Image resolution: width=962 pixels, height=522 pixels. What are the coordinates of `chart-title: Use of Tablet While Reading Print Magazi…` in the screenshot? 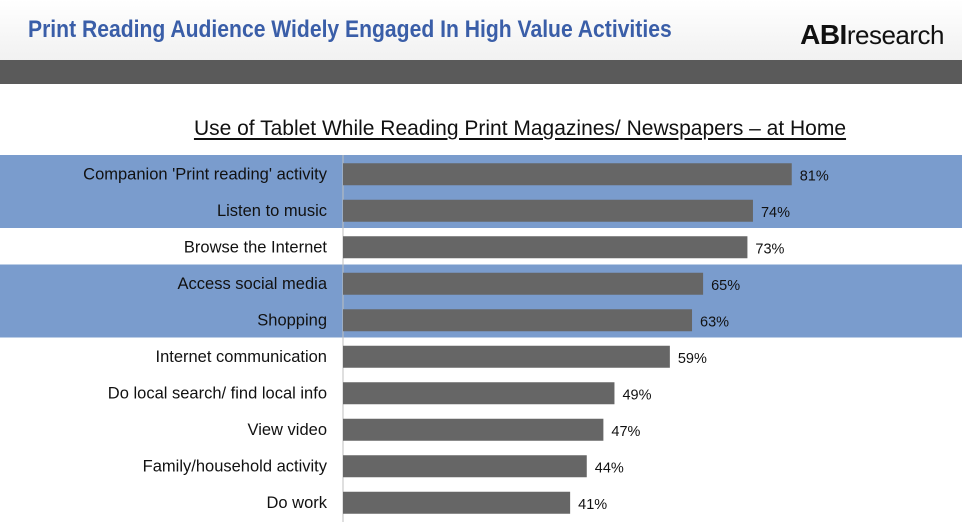 It's located at (520, 128).